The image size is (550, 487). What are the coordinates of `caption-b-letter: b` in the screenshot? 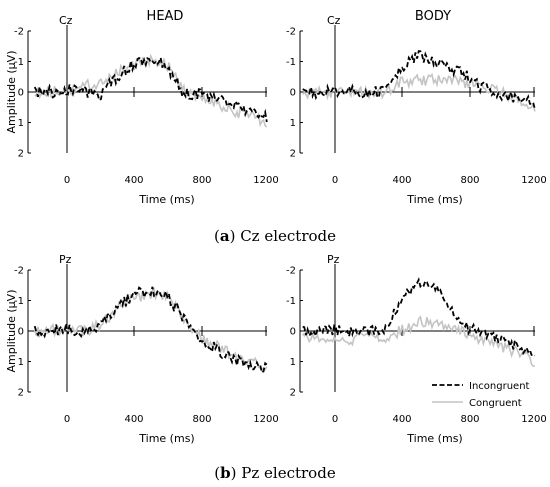 It's located at (225, 473).